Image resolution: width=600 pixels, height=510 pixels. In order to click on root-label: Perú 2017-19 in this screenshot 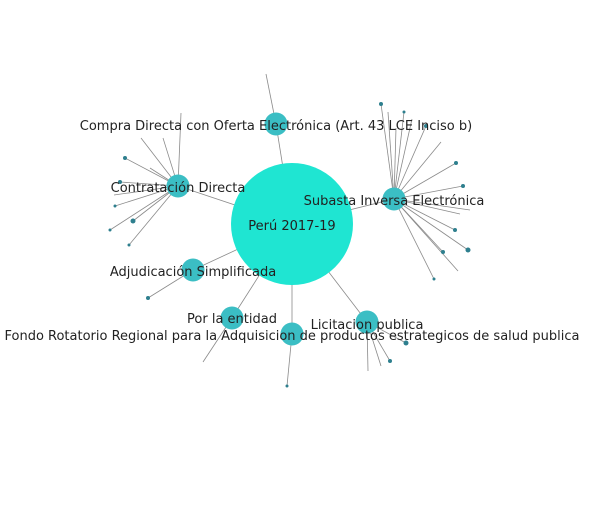, I will do `click(291, 226)`.